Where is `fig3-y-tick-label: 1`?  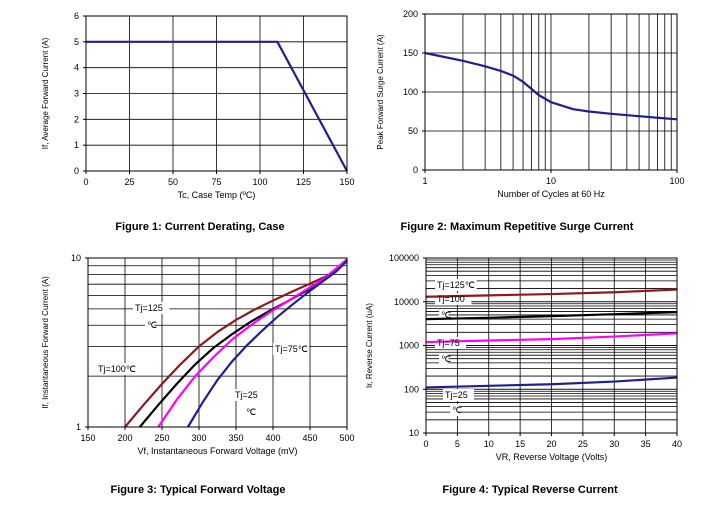 fig3-y-tick-label: 1 is located at coordinates (78, 427).